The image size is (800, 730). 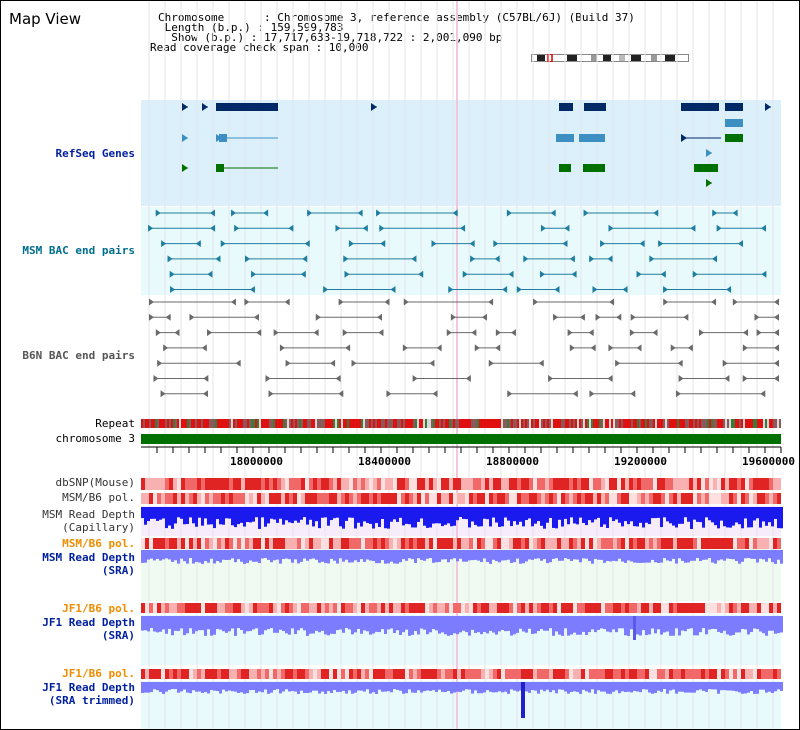 What do you see at coordinates (88, 687) in the screenshot?
I see `track-label-jf1-depth-trim: JF1 Read Depth` at bounding box center [88, 687].